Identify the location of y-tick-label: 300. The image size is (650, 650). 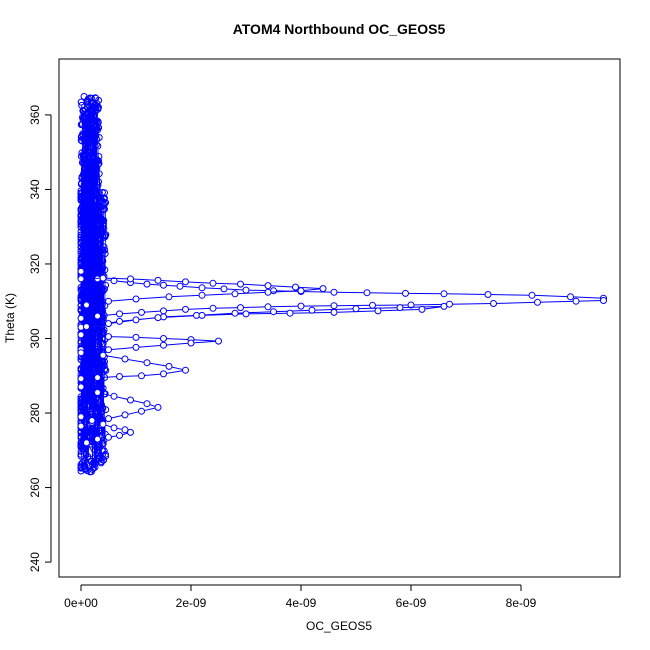
(35, 338).